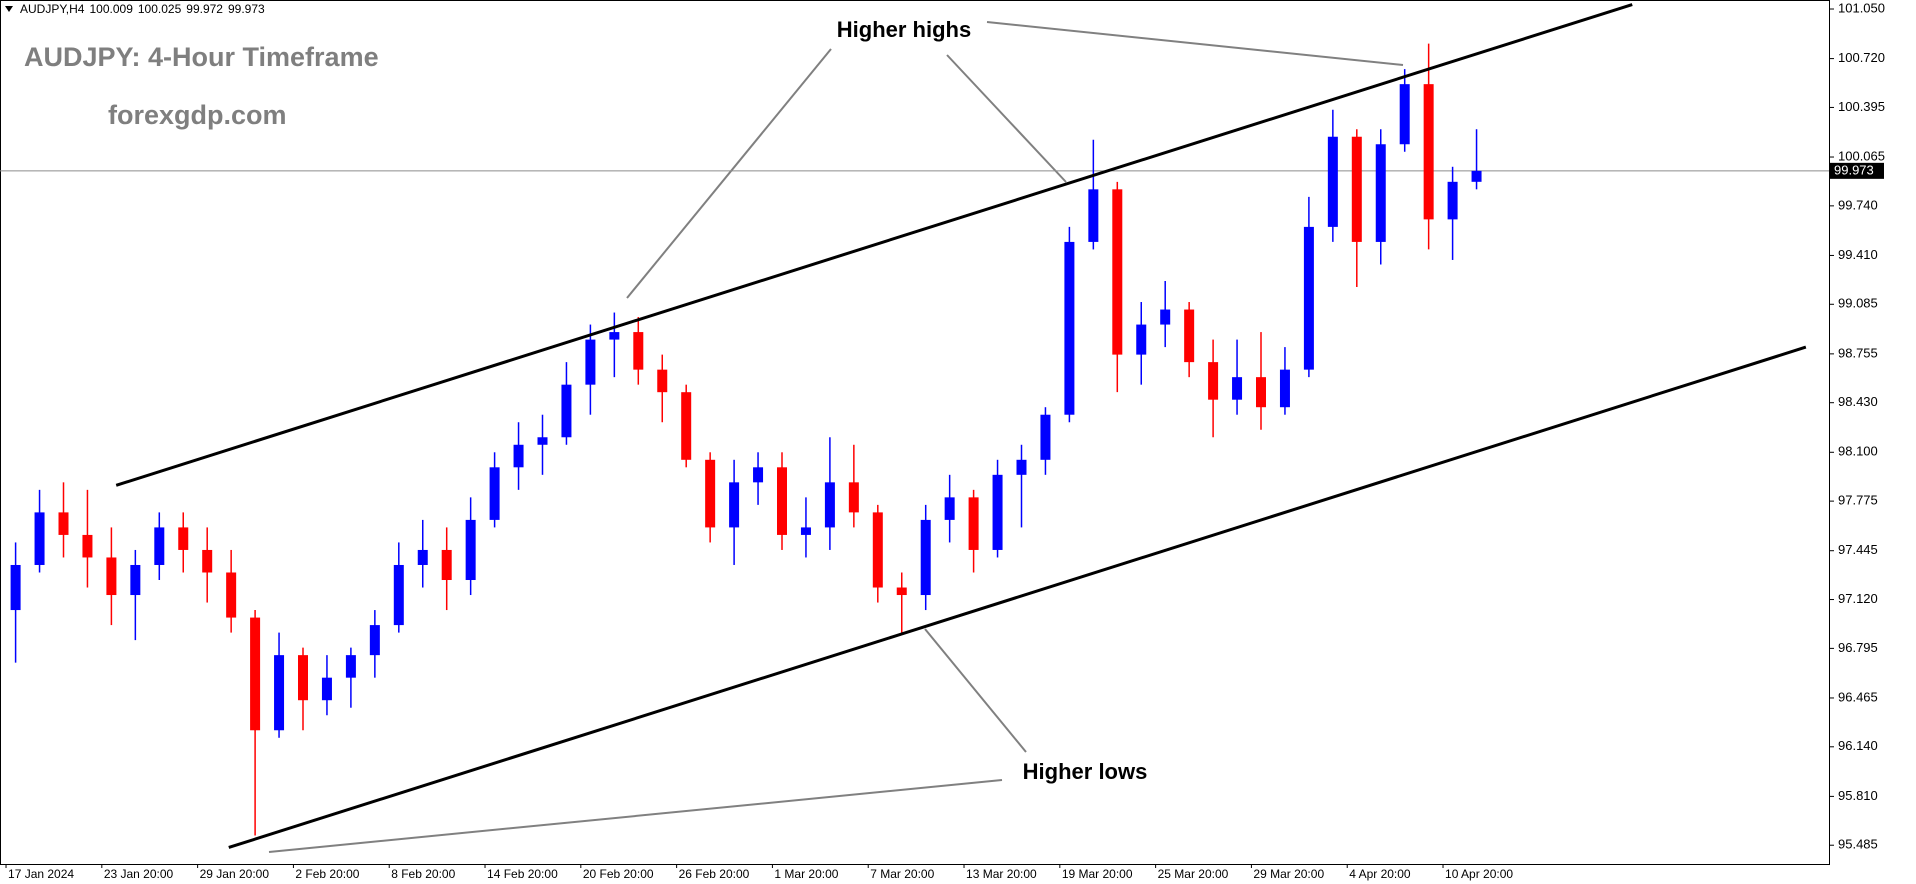  What do you see at coordinates (1858, 844) in the screenshot?
I see `y-tick-label: 95.485` at bounding box center [1858, 844].